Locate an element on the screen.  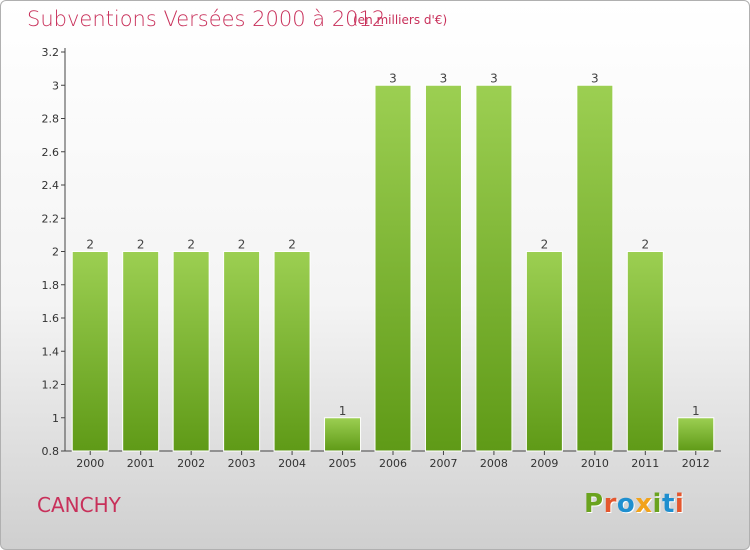
y-tick-label: 3.2 is located at coordinates (51, 52).